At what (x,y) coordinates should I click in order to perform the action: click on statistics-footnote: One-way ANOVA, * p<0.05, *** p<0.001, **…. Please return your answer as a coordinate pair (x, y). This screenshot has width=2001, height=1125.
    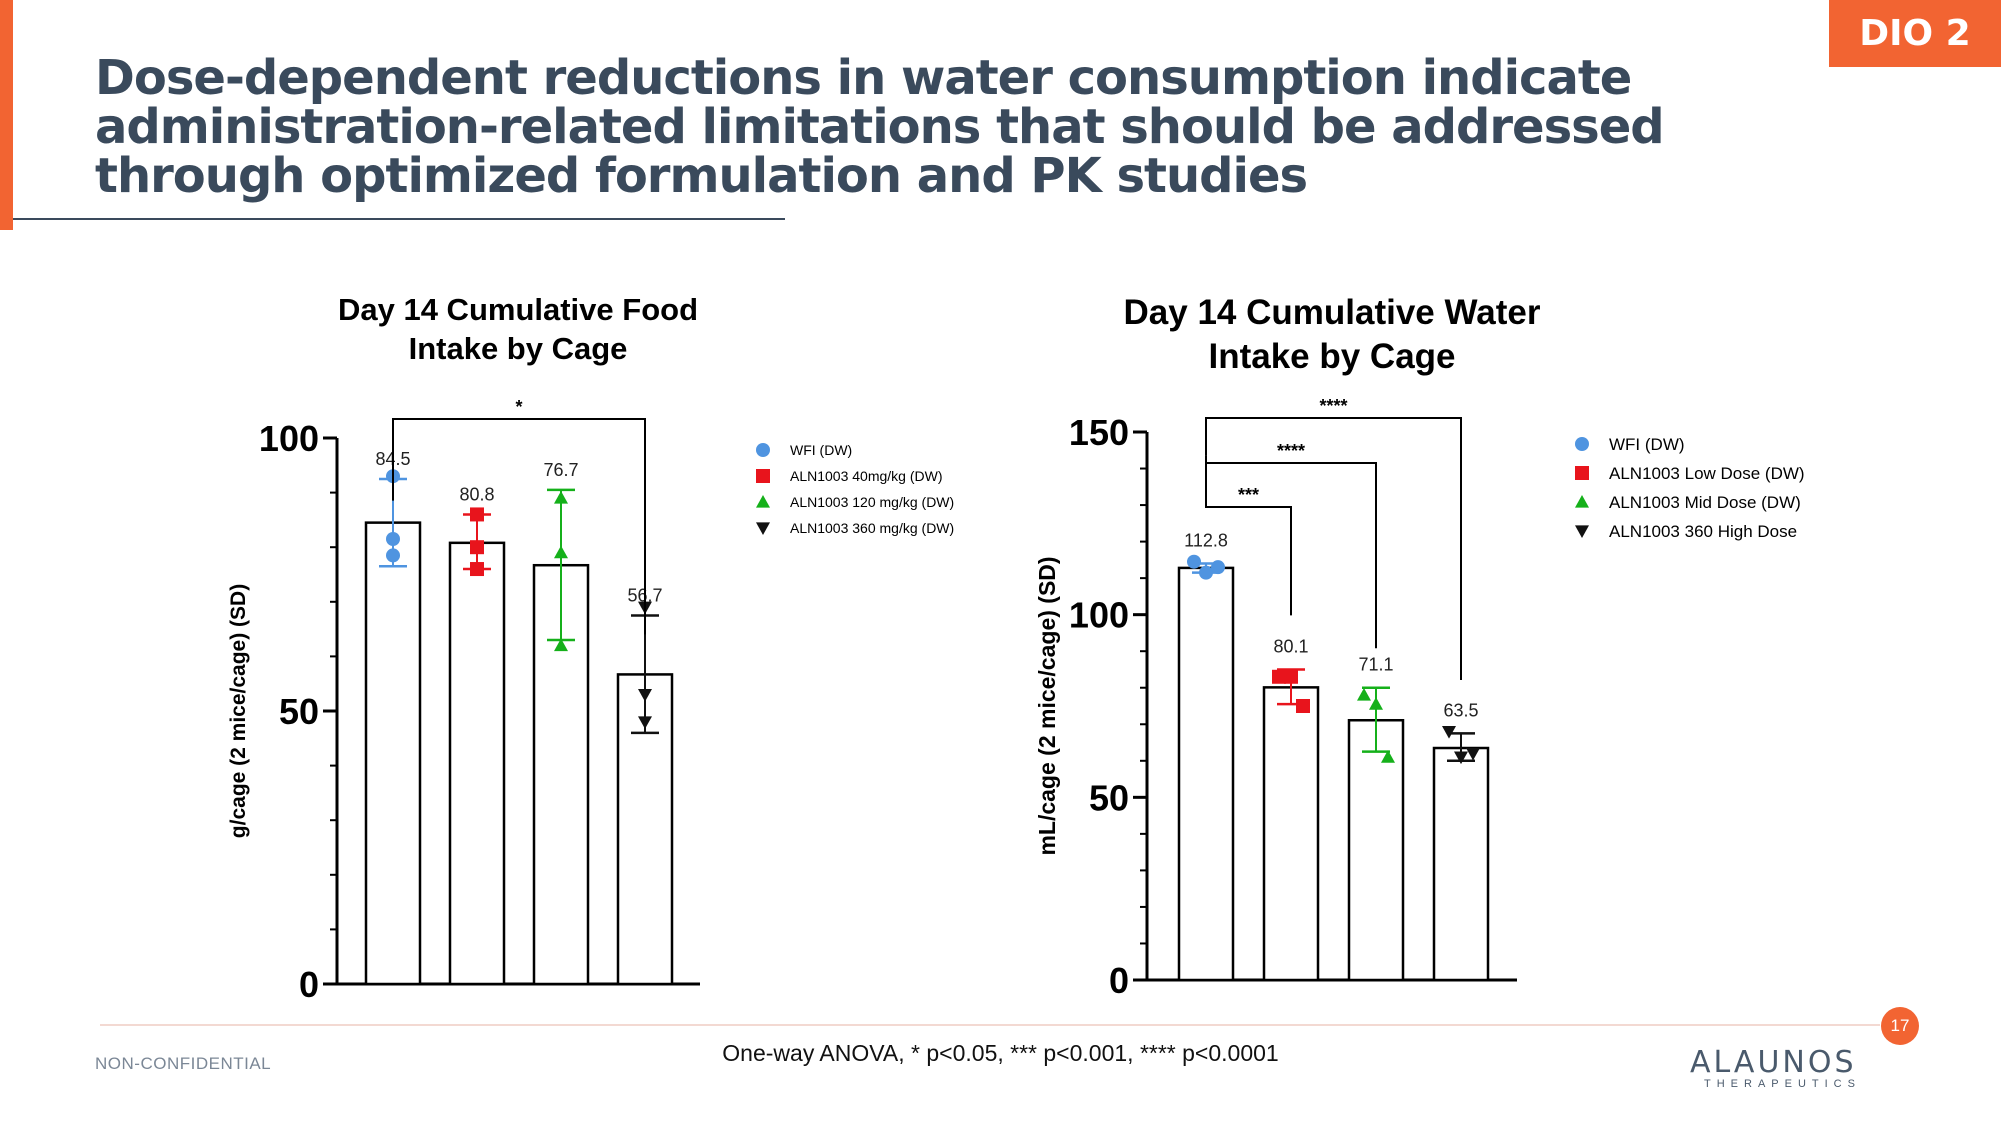
    Looking at the image, I should click on (1000, 1053).